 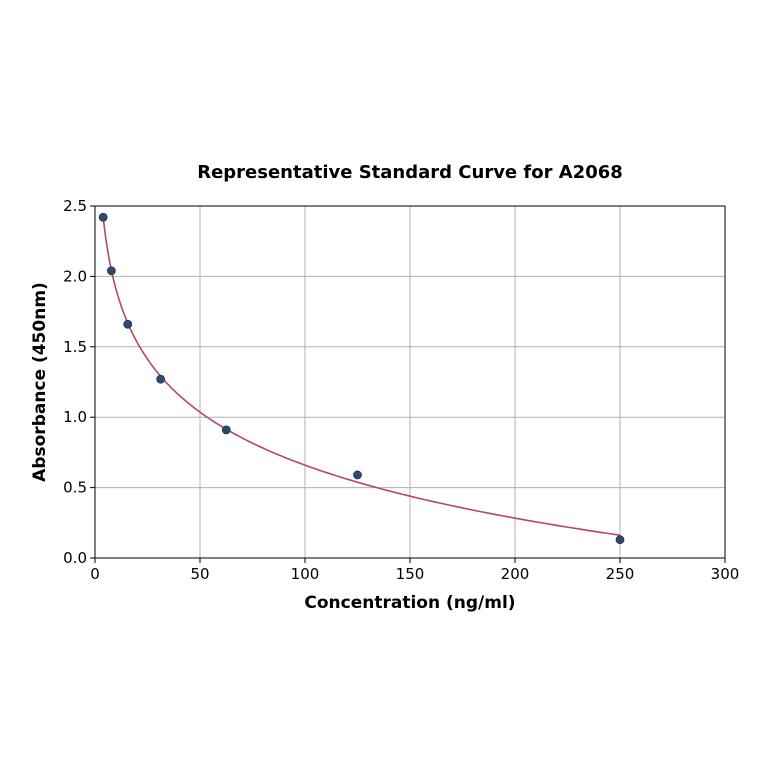 What do you see at coordinates (75, 417) in the screenshot?
I see `y-tick-label: 1.0` at bounding box center [75, 417].